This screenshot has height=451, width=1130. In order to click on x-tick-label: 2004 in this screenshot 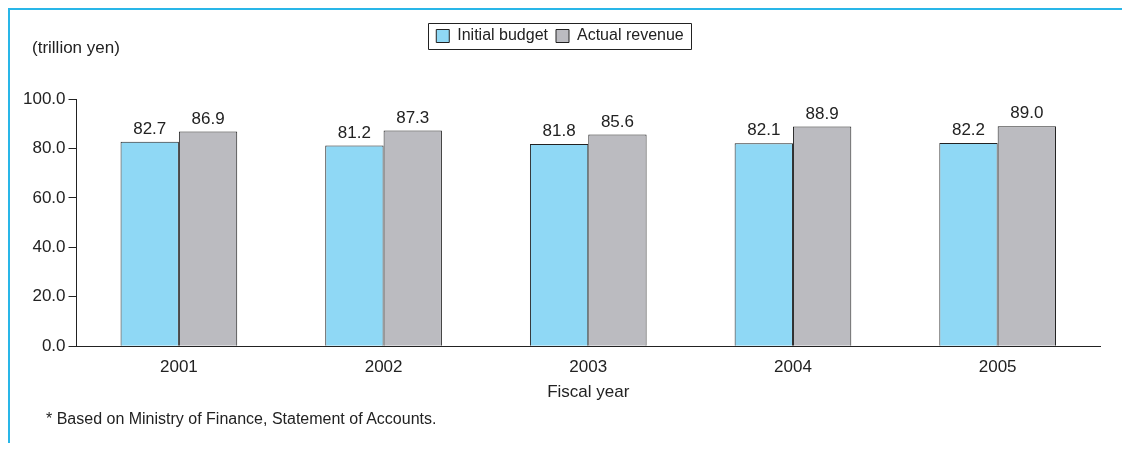, I will do `click(793, 367)`.